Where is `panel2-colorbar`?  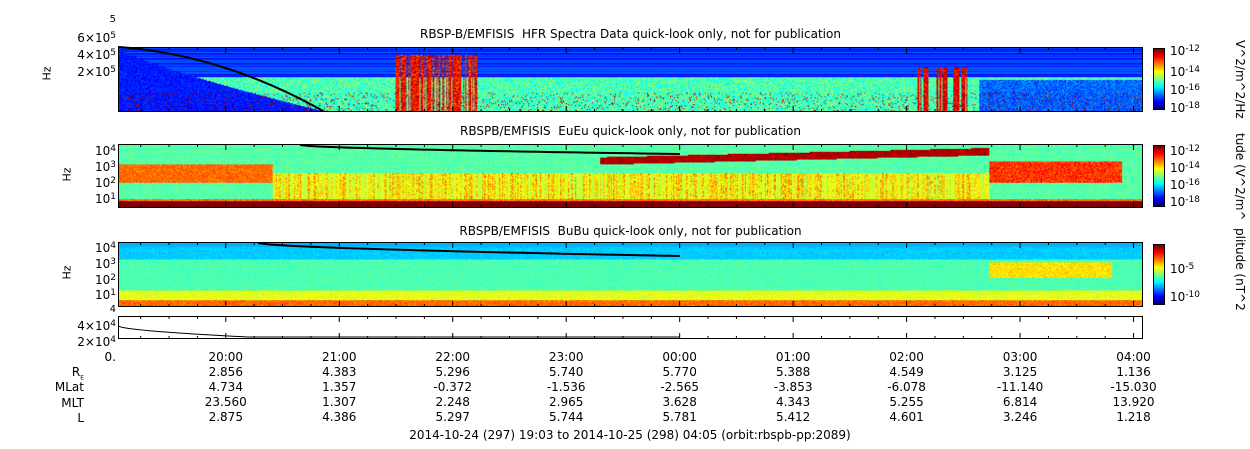 panel2-colorbar is located at coordinates (1159, 176).